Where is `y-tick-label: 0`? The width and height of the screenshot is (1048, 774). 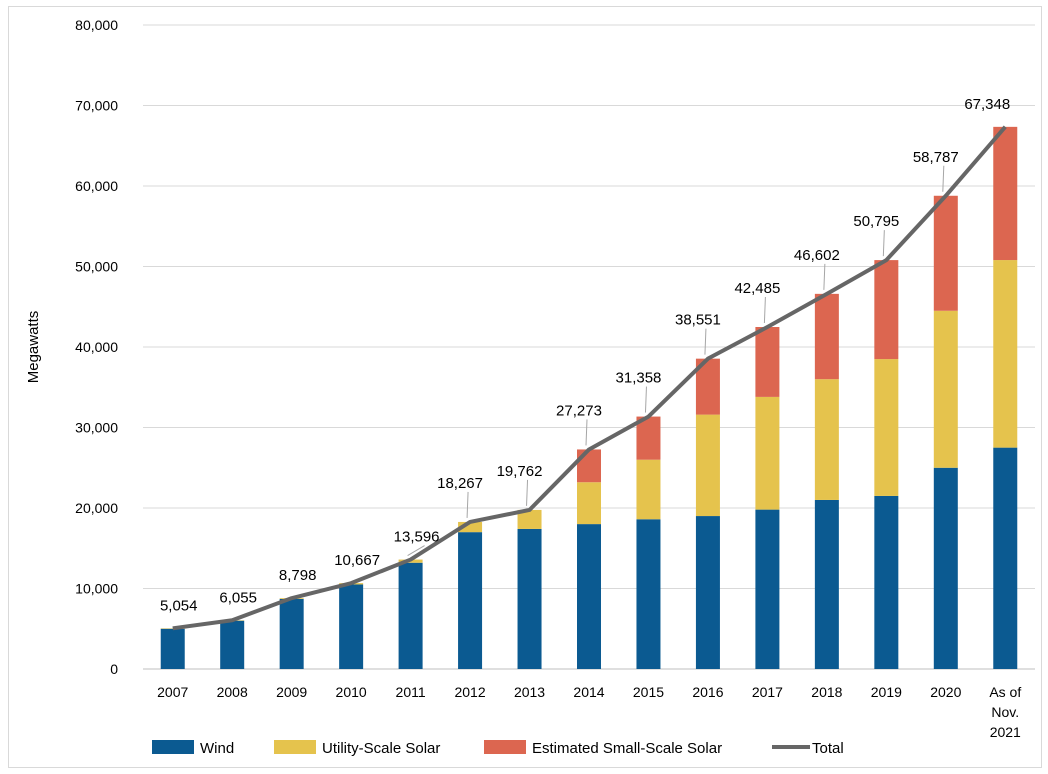 y-tick-label: 0 is located at coordinates (114, 669).